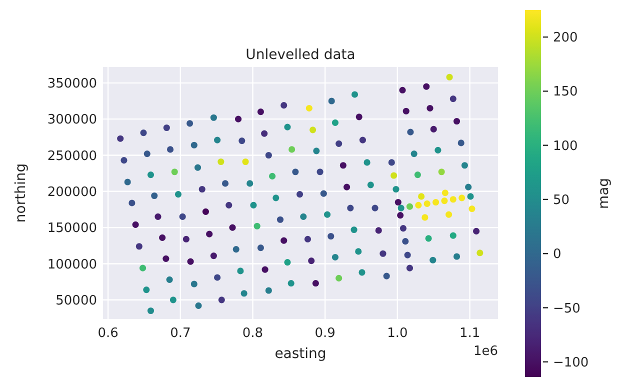 The height and width of the screenshot is (389, 628). What do you see at coordinates (604, 194) in the screenshot?
I see `color-bar-title: mag` at bounding box center [604, 194].